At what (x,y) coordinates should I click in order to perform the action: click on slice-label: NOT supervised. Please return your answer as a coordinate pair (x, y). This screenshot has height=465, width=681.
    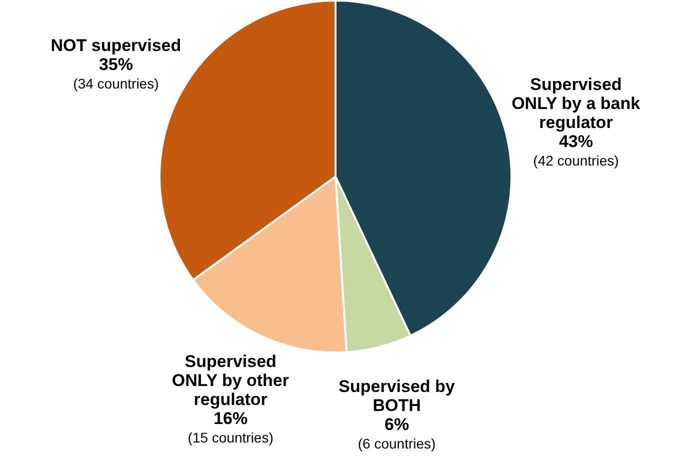
    Looking at the image, I should click on (116, 46).